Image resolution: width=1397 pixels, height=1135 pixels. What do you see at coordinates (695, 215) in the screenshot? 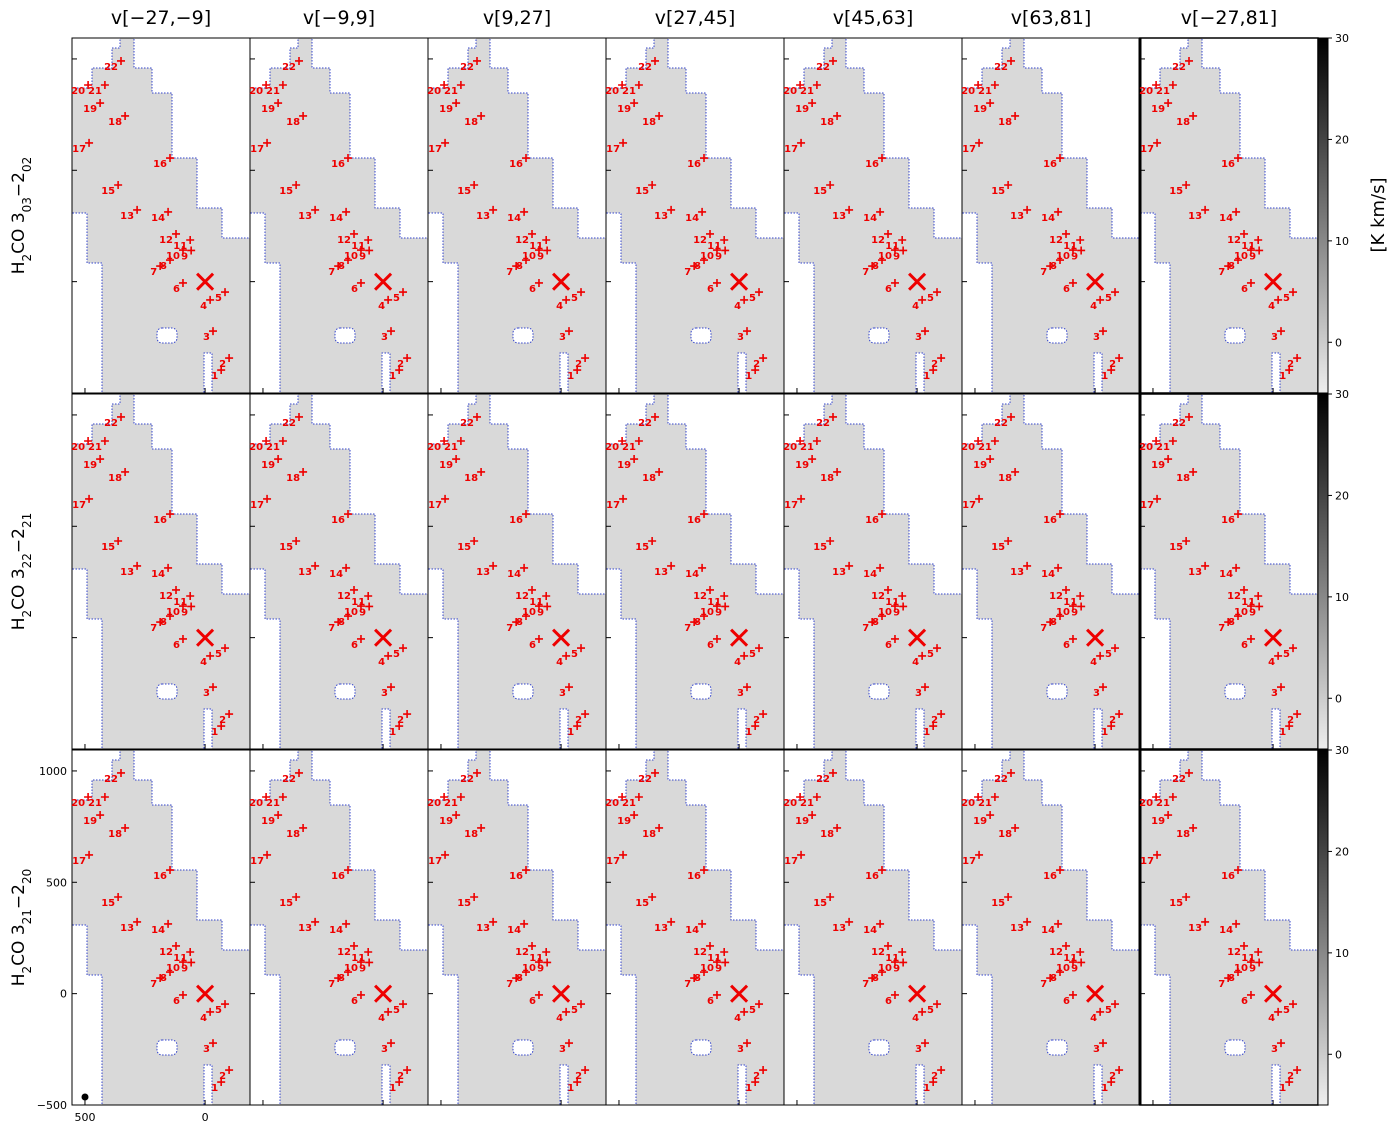
I see `map-coverage` at bounding box center [695, 215].